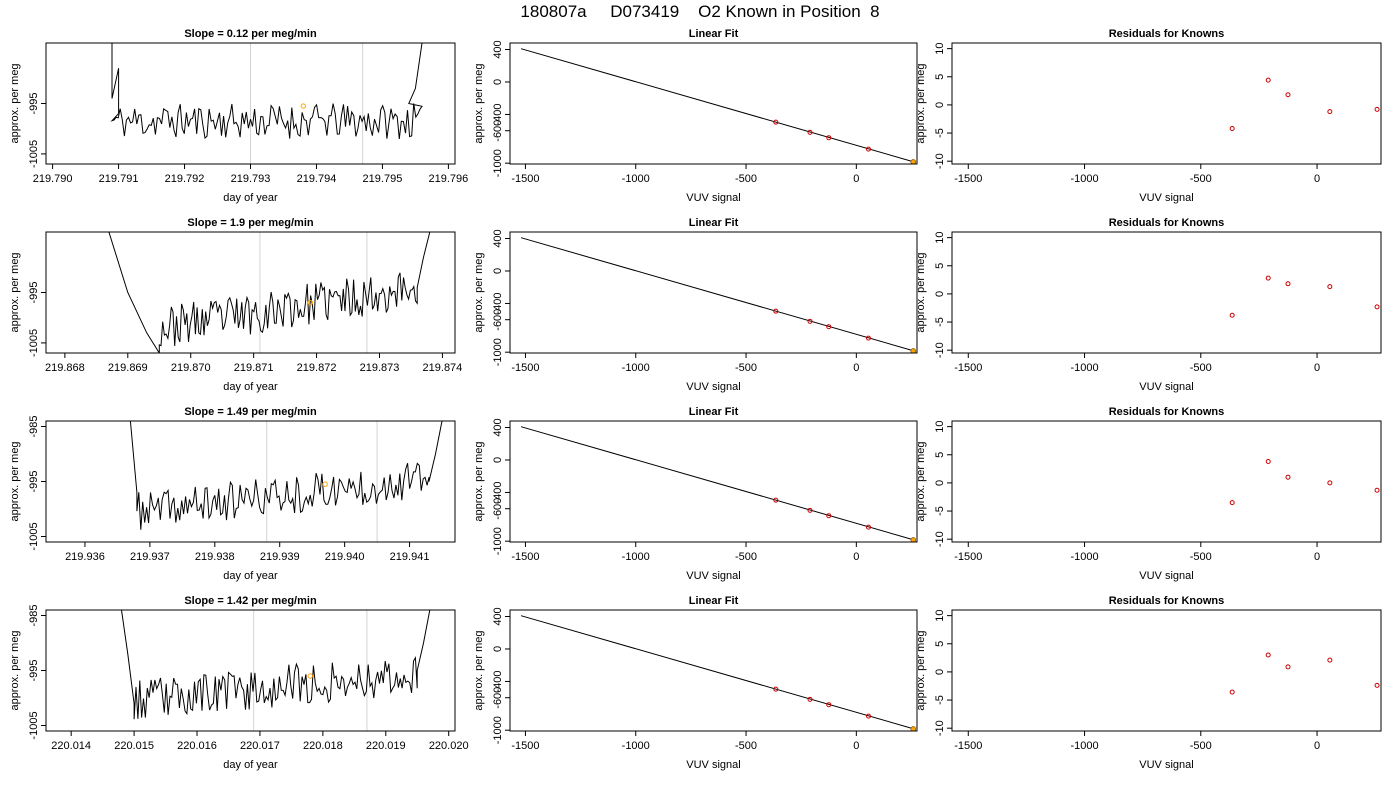 Image resolution: width=1400 pixels, height=800 pixels. I want to click on x-tick-label: 219.939, so click(280, 557).